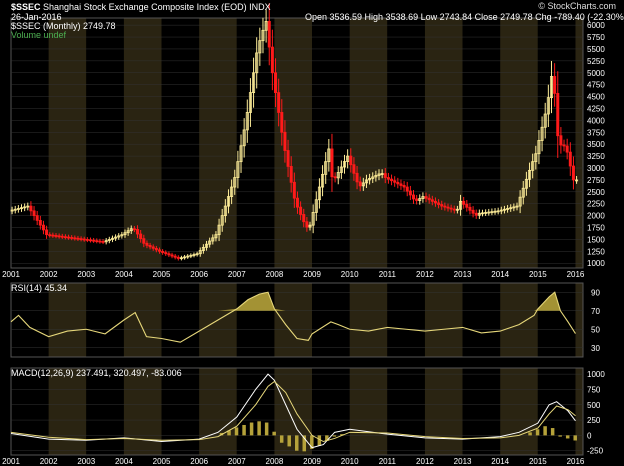  Describe the element at coordinates (275, 461) in the screenshot. I see `x-tick-label: 2008` at that location.